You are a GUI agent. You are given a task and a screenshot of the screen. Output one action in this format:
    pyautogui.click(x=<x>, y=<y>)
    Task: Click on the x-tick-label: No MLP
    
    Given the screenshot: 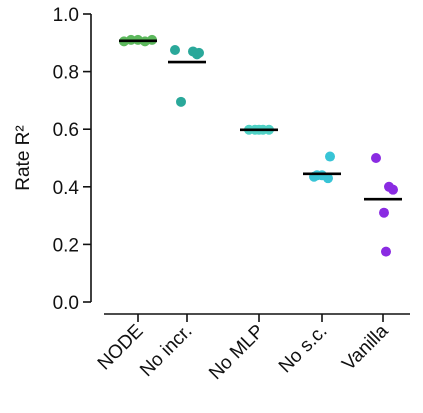 What is the action you would take?
    pyautogui.click(x=236, y=352)
    